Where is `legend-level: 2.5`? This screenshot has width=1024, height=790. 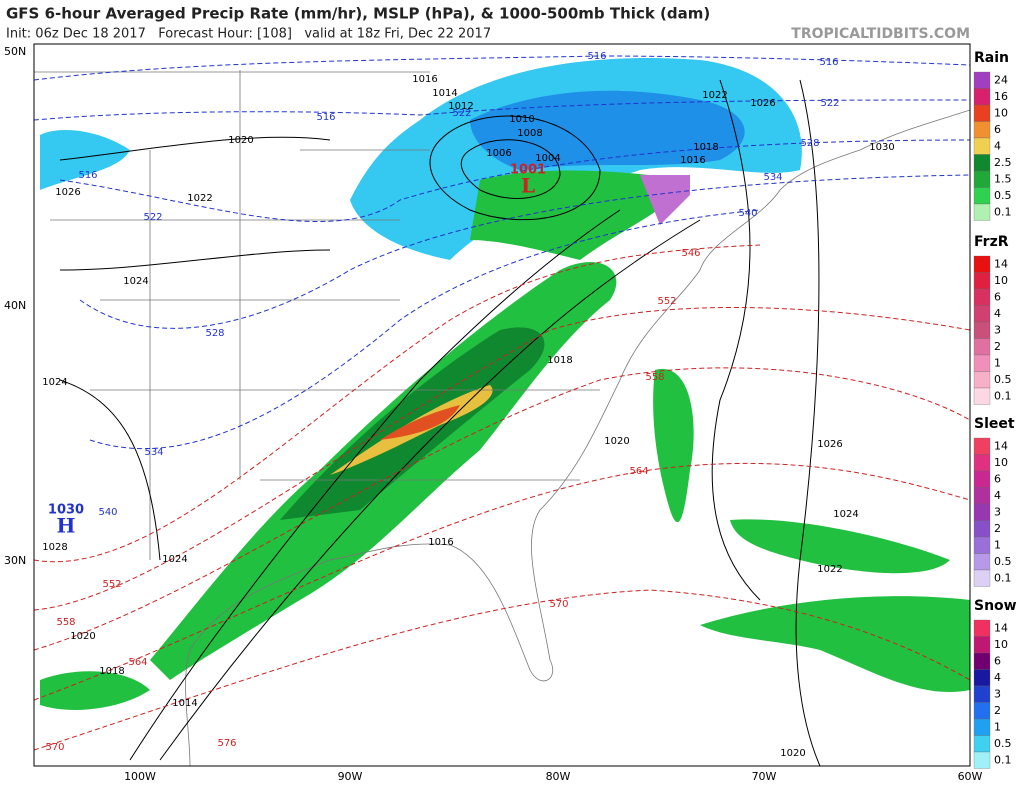
legend-level: 2.5 is located at coordinates (1003, 162).